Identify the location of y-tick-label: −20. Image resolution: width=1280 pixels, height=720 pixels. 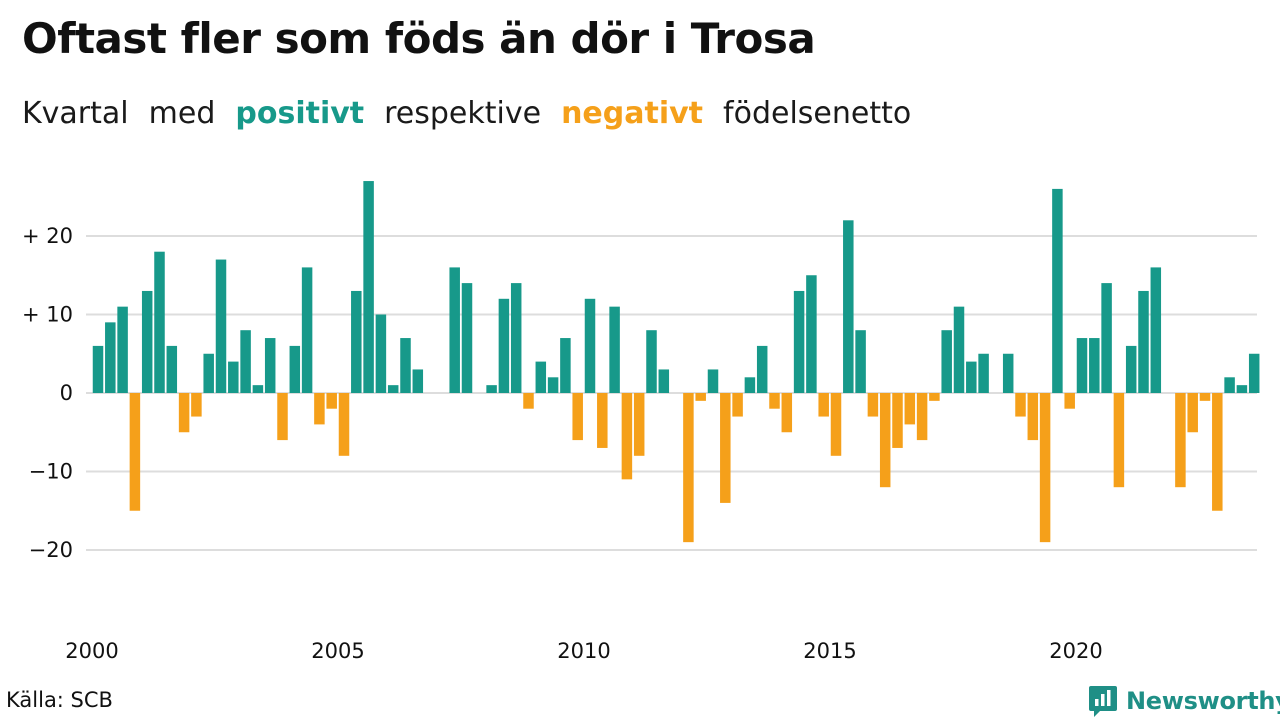
(51, 550).